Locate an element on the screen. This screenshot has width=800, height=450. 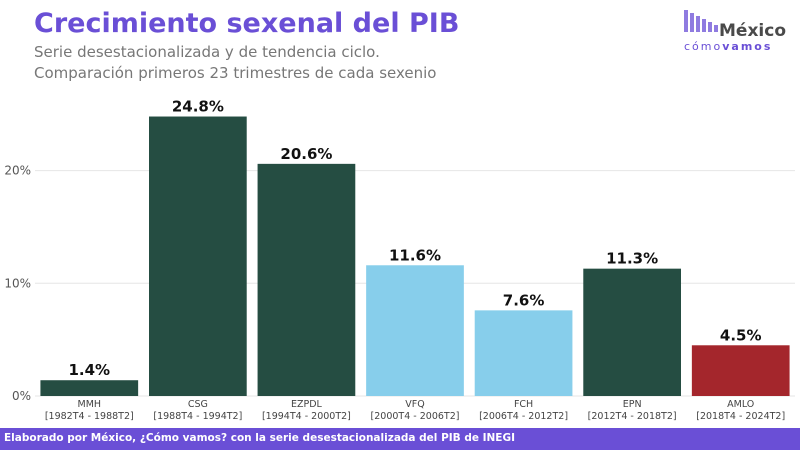
data-label: 20.6% is located at coordinates (306, 154).